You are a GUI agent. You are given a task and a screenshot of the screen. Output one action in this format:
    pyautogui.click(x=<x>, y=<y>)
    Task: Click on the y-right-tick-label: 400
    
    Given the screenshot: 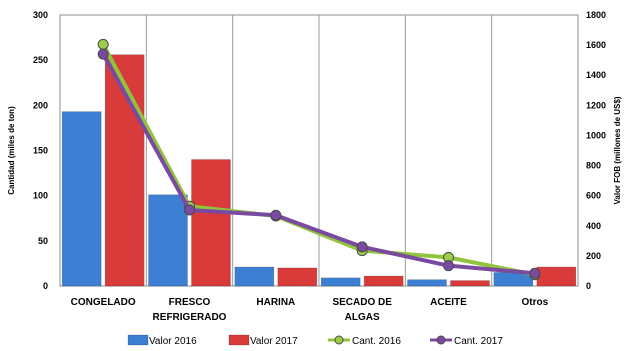 What is the action you would take?
    pyautogui.click(x=593, y=226)
    